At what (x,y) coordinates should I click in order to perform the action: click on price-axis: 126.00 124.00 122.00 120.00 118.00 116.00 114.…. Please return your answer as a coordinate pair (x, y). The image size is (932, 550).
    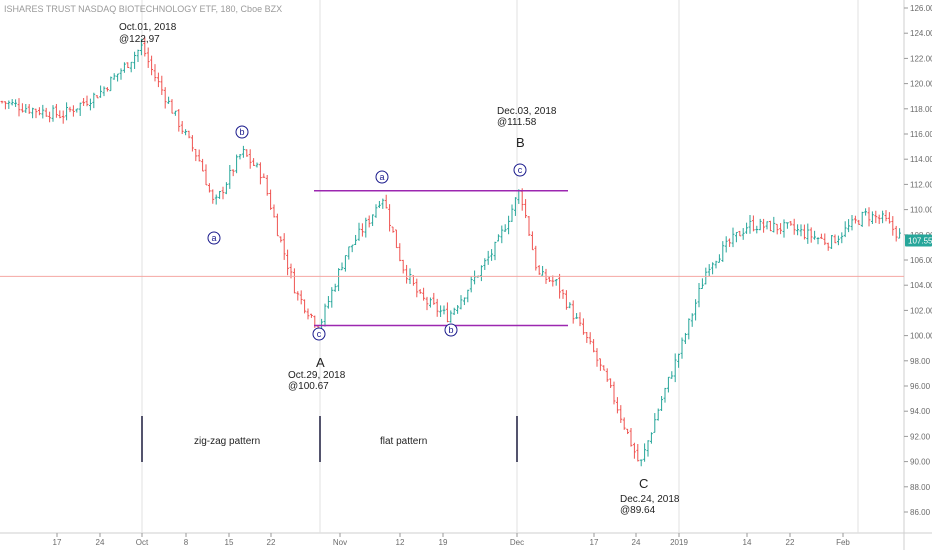
    Looking at the image, I should click on (918, 260).